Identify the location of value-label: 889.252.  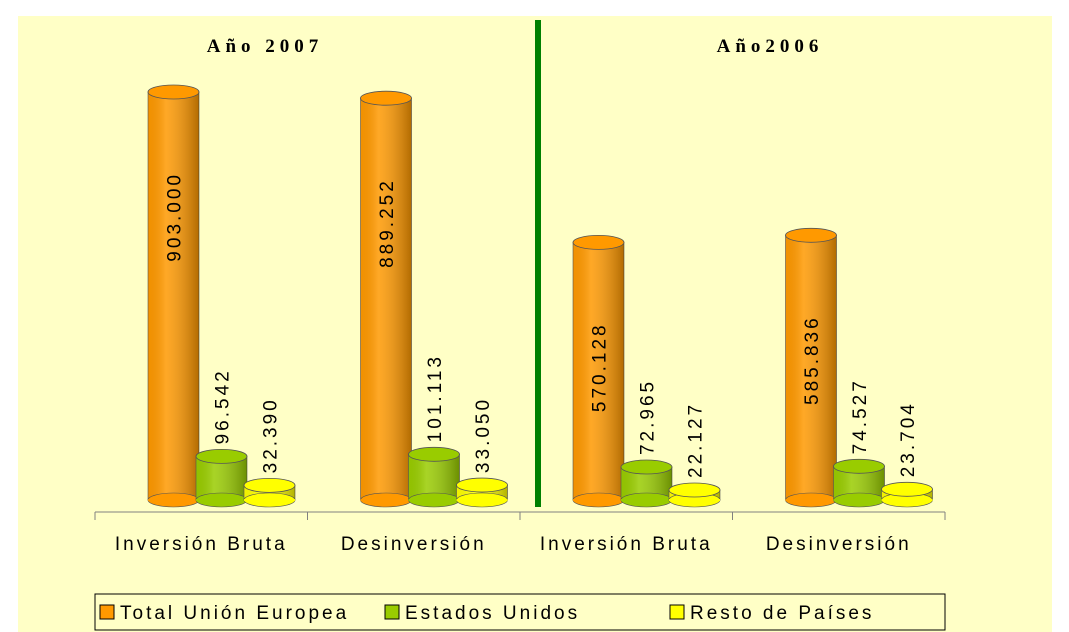
(387, 223).